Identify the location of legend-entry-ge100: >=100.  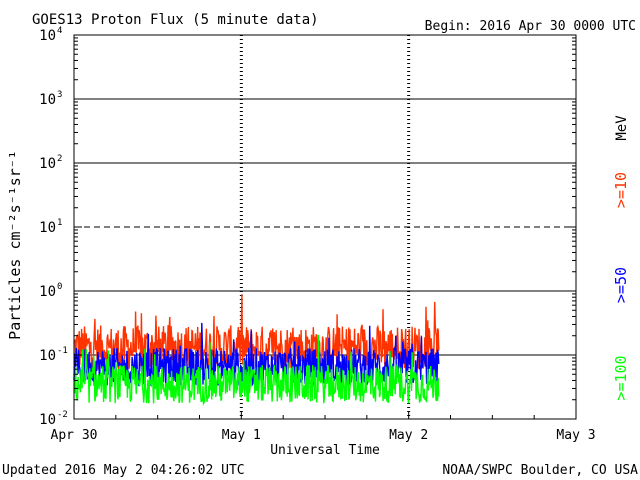
(621, 377).